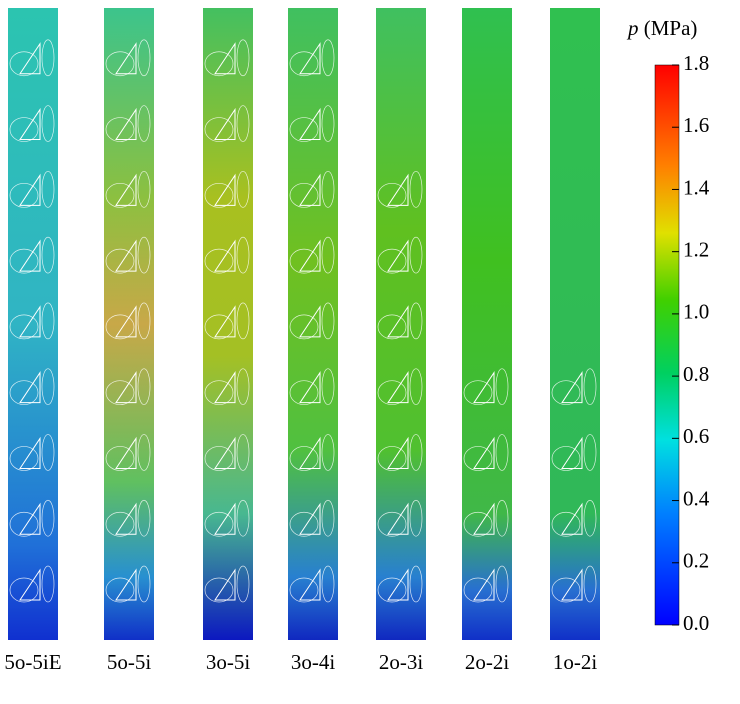 This screenshot has height=704, width=740. Describe the element at coordinates (696, 498) in the screenshot. I see `colorbar-tick-label: 0.4` at that location.